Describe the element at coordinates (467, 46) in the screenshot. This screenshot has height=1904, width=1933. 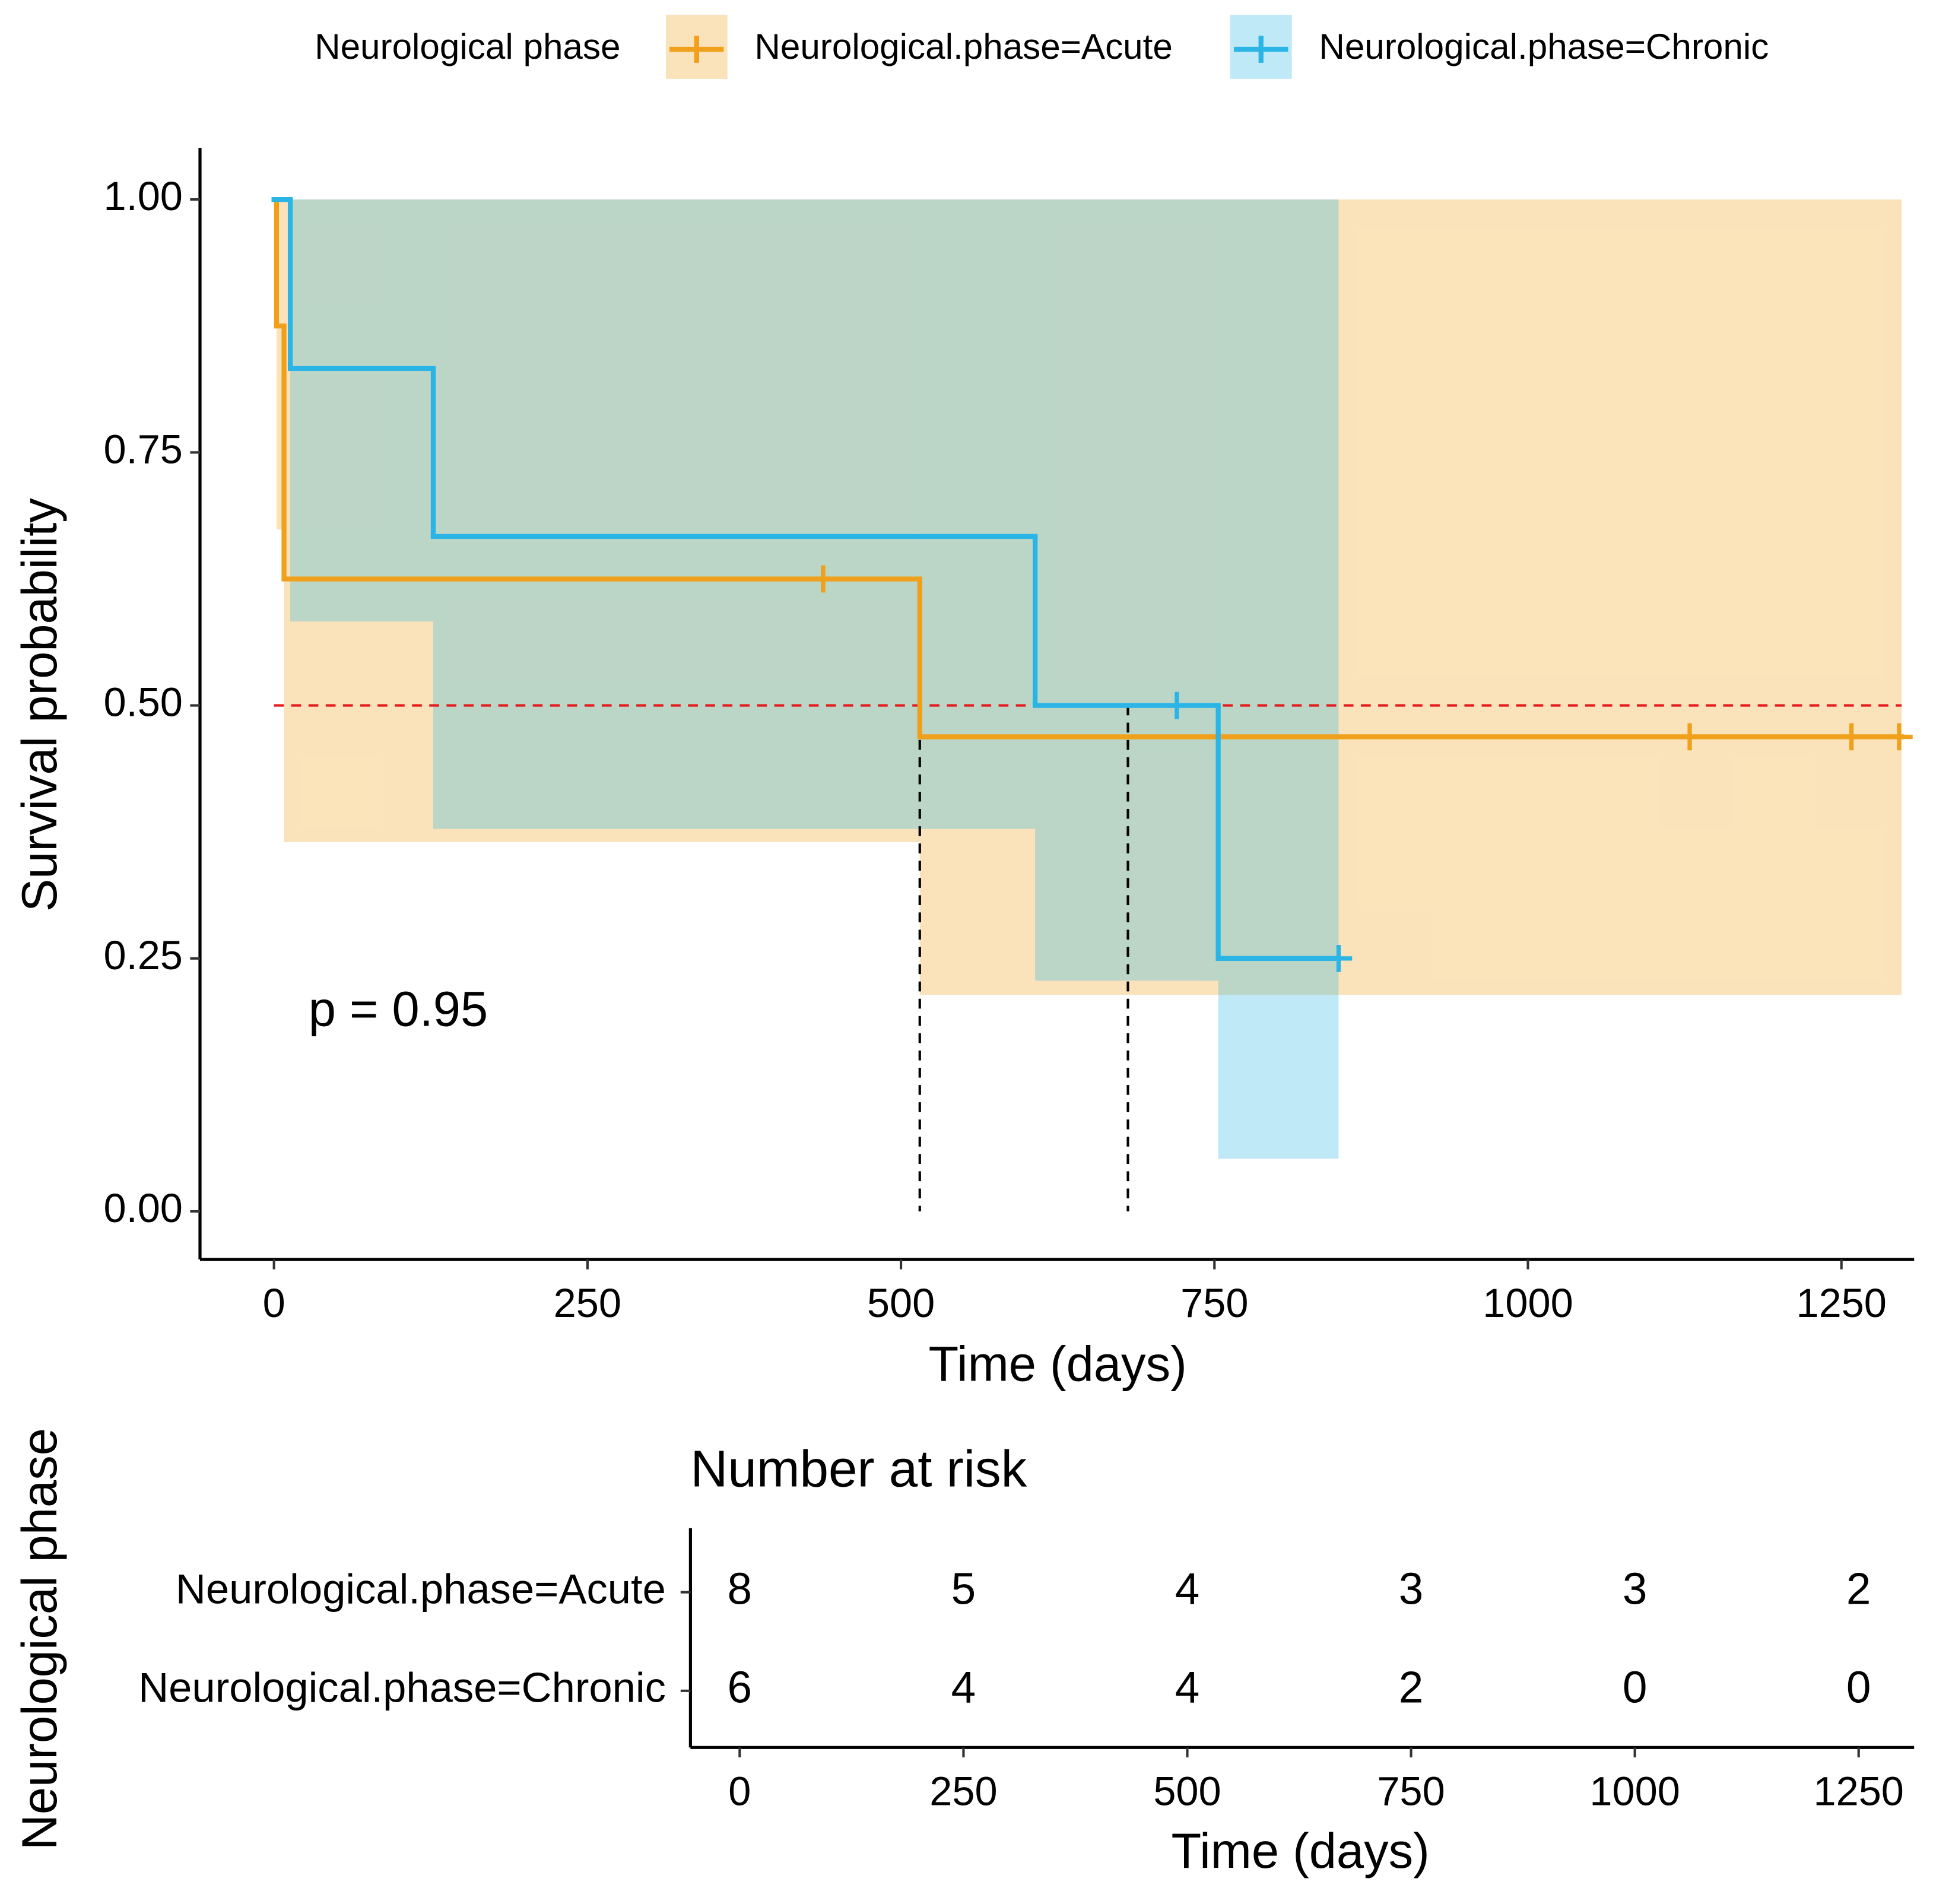
I see `legend-title: Neurological phase` at that location.